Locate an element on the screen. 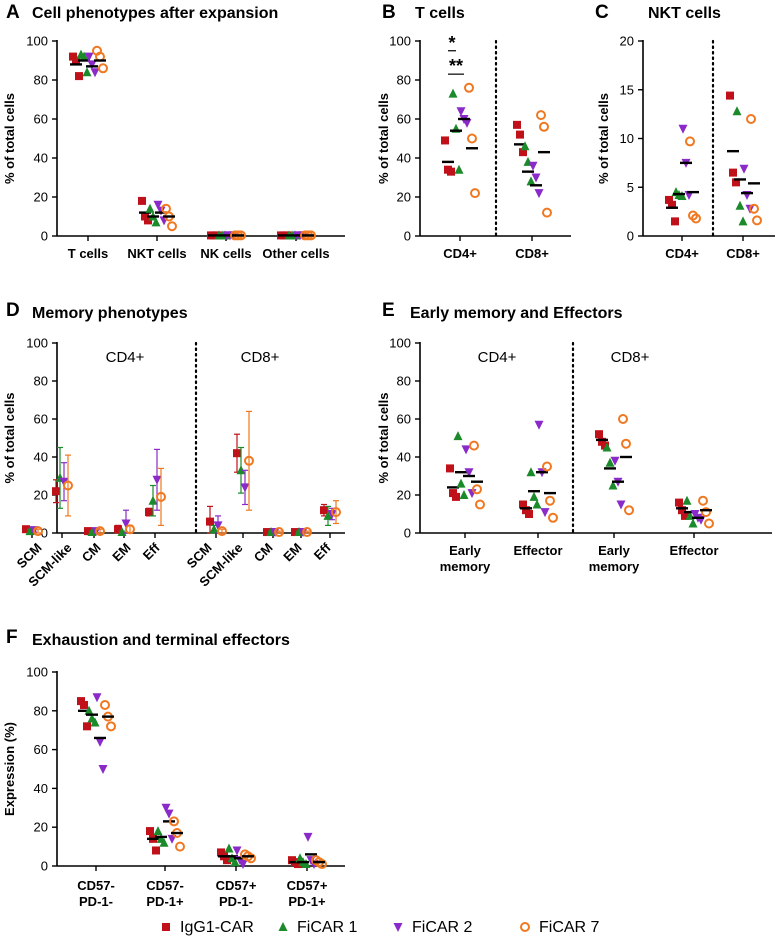 This screenshot has width=782, height=944. significance-star-b: ** is located at coordinates (456, 66).